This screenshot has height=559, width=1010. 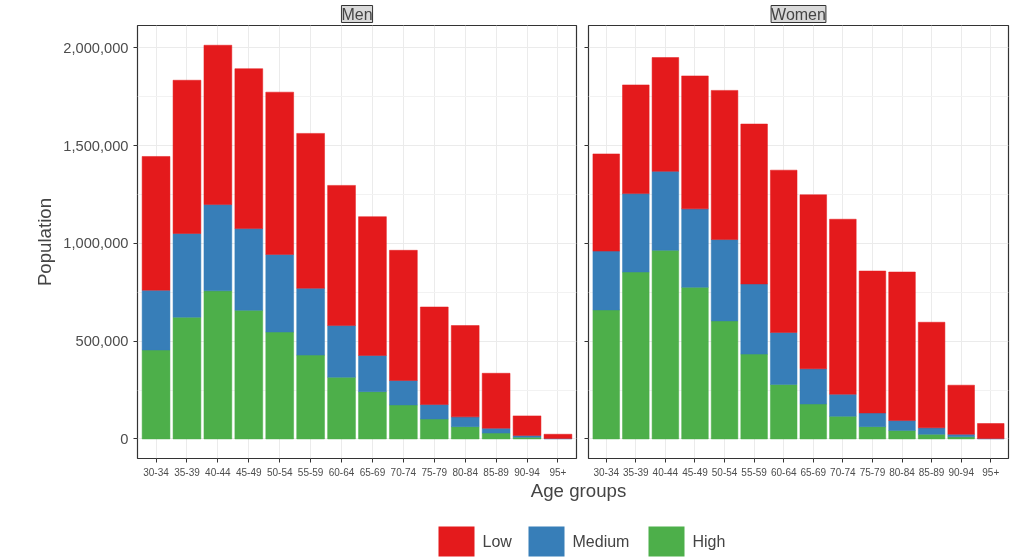 I want to click on y-tick-label: 2,000,000, so click(x=96, y=47).